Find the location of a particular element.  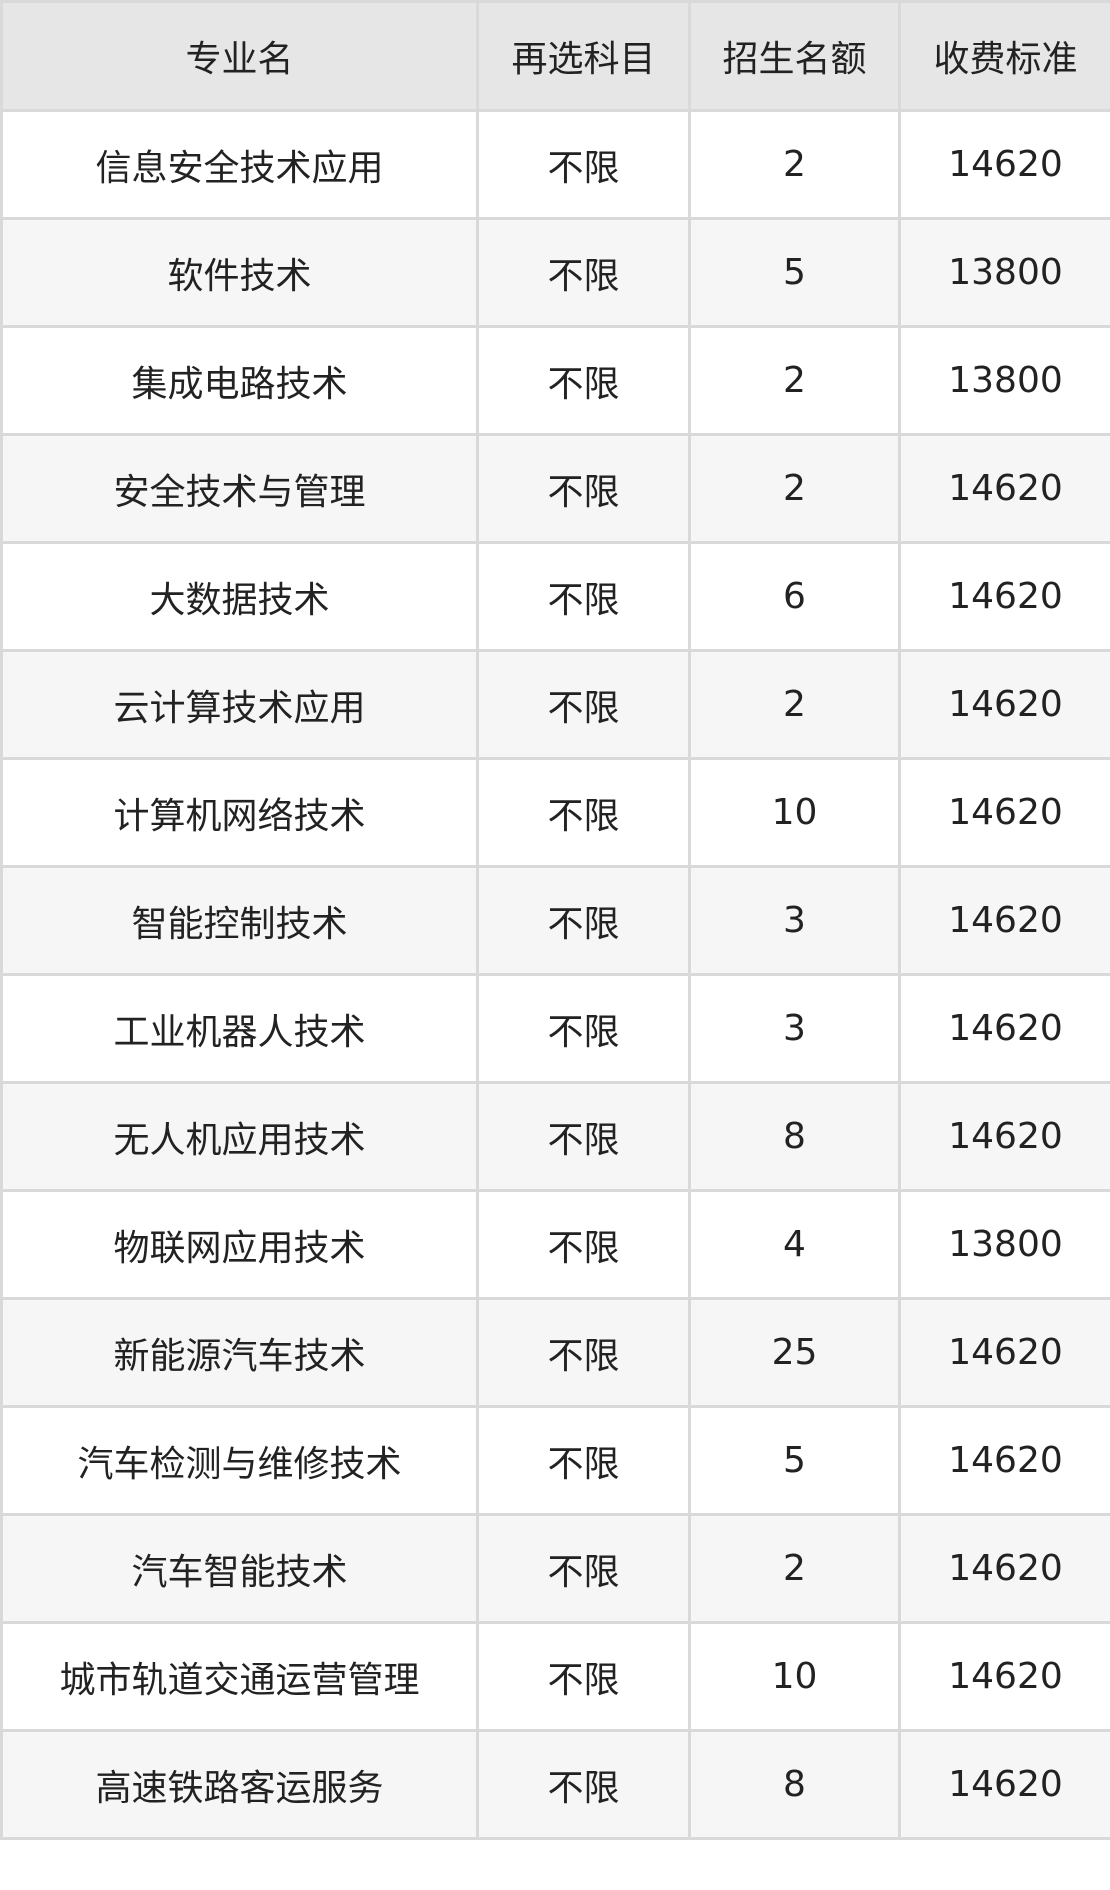

table-row: 高速铁路客运服务 不限 8 14620 is located at coordinates (555, 1784).